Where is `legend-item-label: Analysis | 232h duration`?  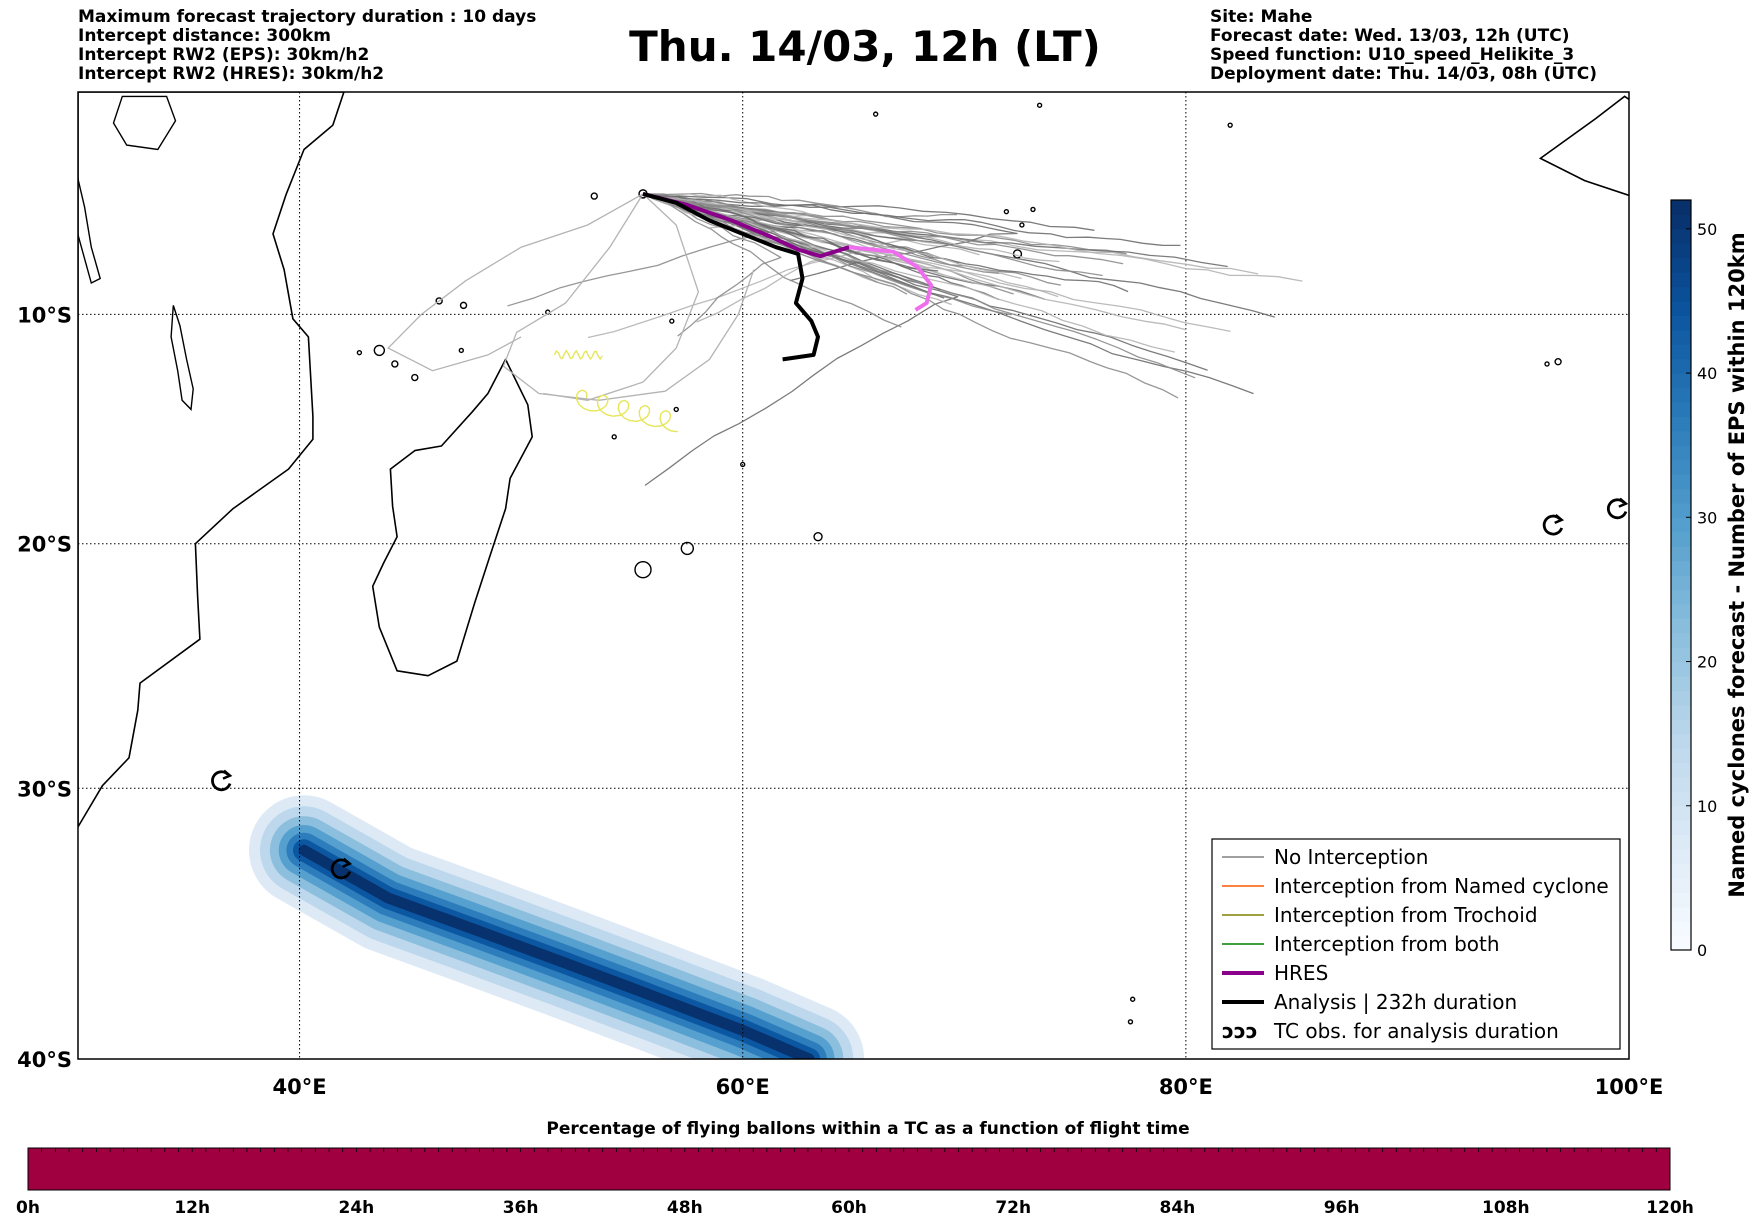 legend-item-label: Analysis | 232h duration is located at coordinates (1395, 1002).